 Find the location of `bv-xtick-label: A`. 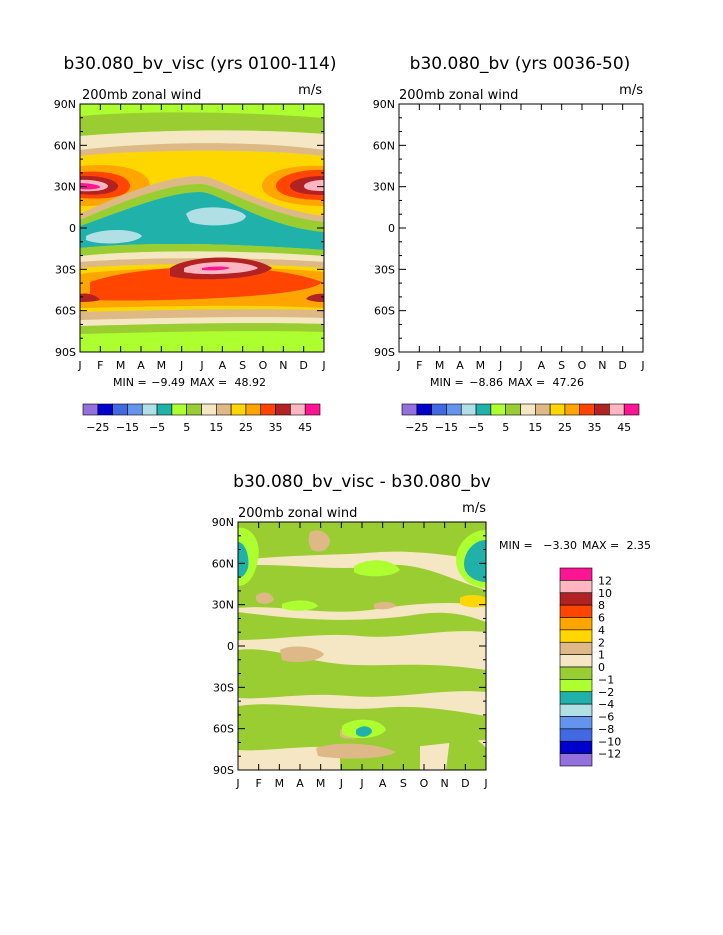

bv-xtick-label: A is located at coordinates (542, 365).